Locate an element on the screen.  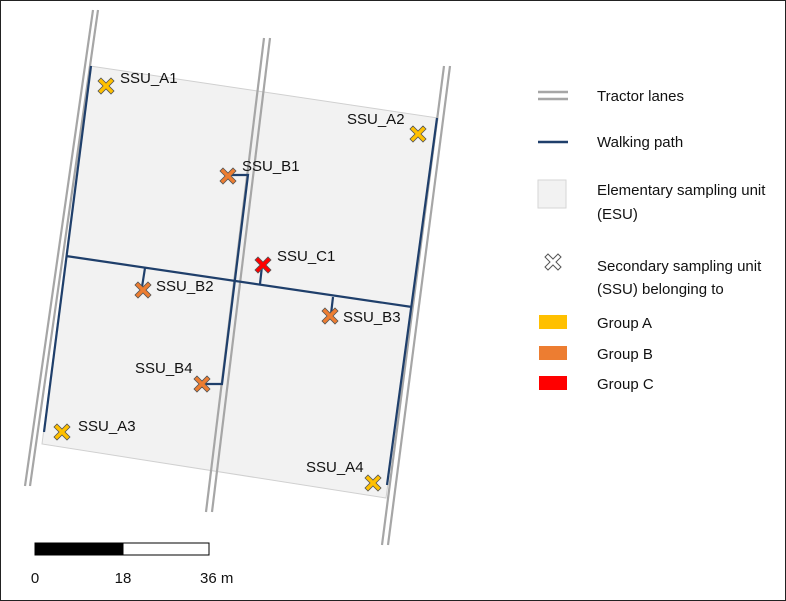
scale-bar-tick-0: 0 is located at coordinates (35, 578).